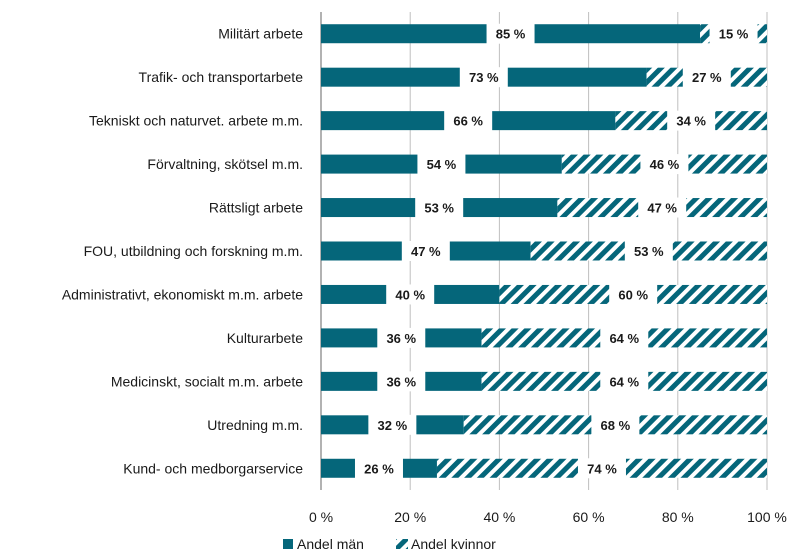 This screenshot has width=791, height=554. I want to click on category-label: Medicinskt, socialt m.m. arbete, so click(207, 381).